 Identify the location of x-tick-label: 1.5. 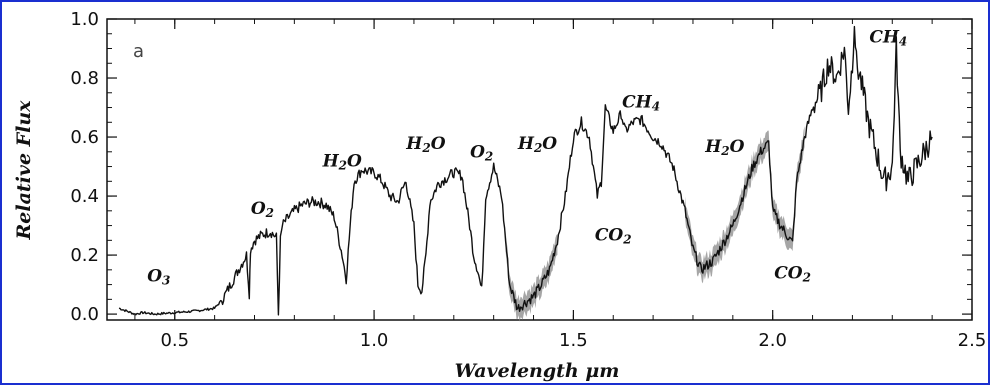
(573, 340).